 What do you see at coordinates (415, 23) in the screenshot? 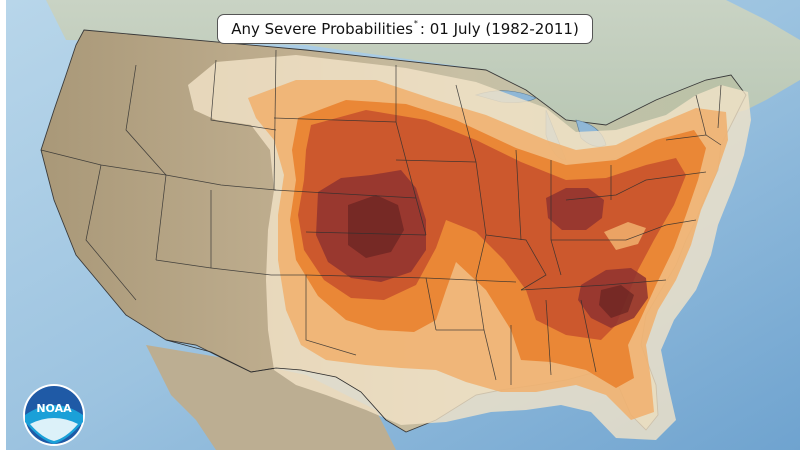
I see `map-title-superscript: *` at bounding box center [415, 23].